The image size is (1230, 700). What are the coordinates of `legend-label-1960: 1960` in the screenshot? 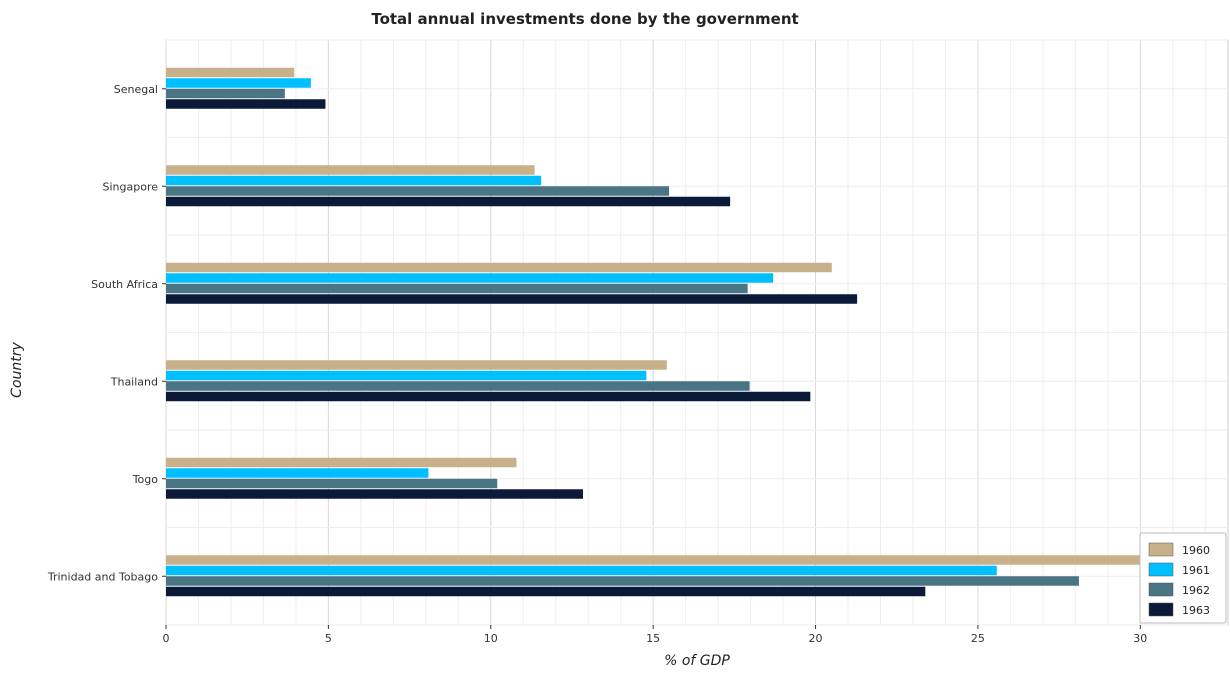 It's located at (1196, 550).